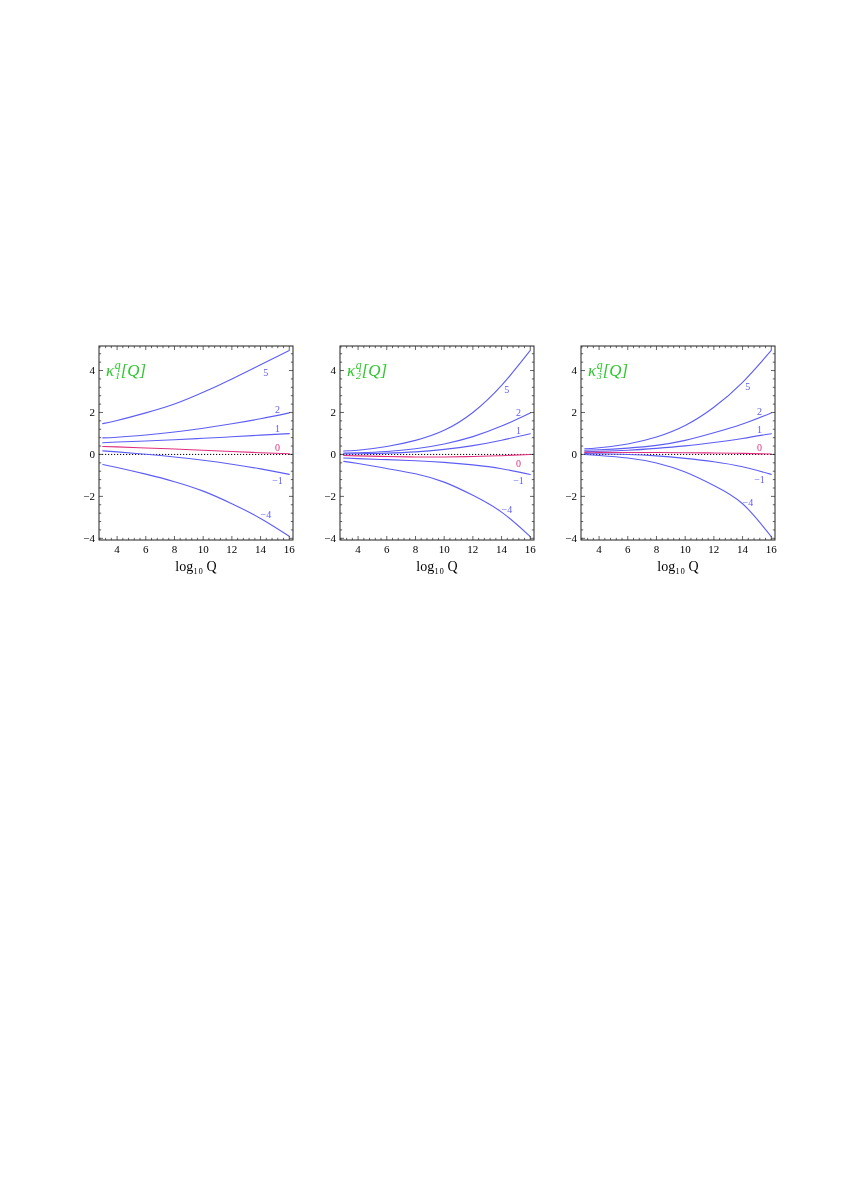 This screenshot has height=1194, width=845. What do you see at coordinates (126, 369) in the screenshot?
I see `text: κ₁$^{q}$[Q]` at bounding box center [126, 369].